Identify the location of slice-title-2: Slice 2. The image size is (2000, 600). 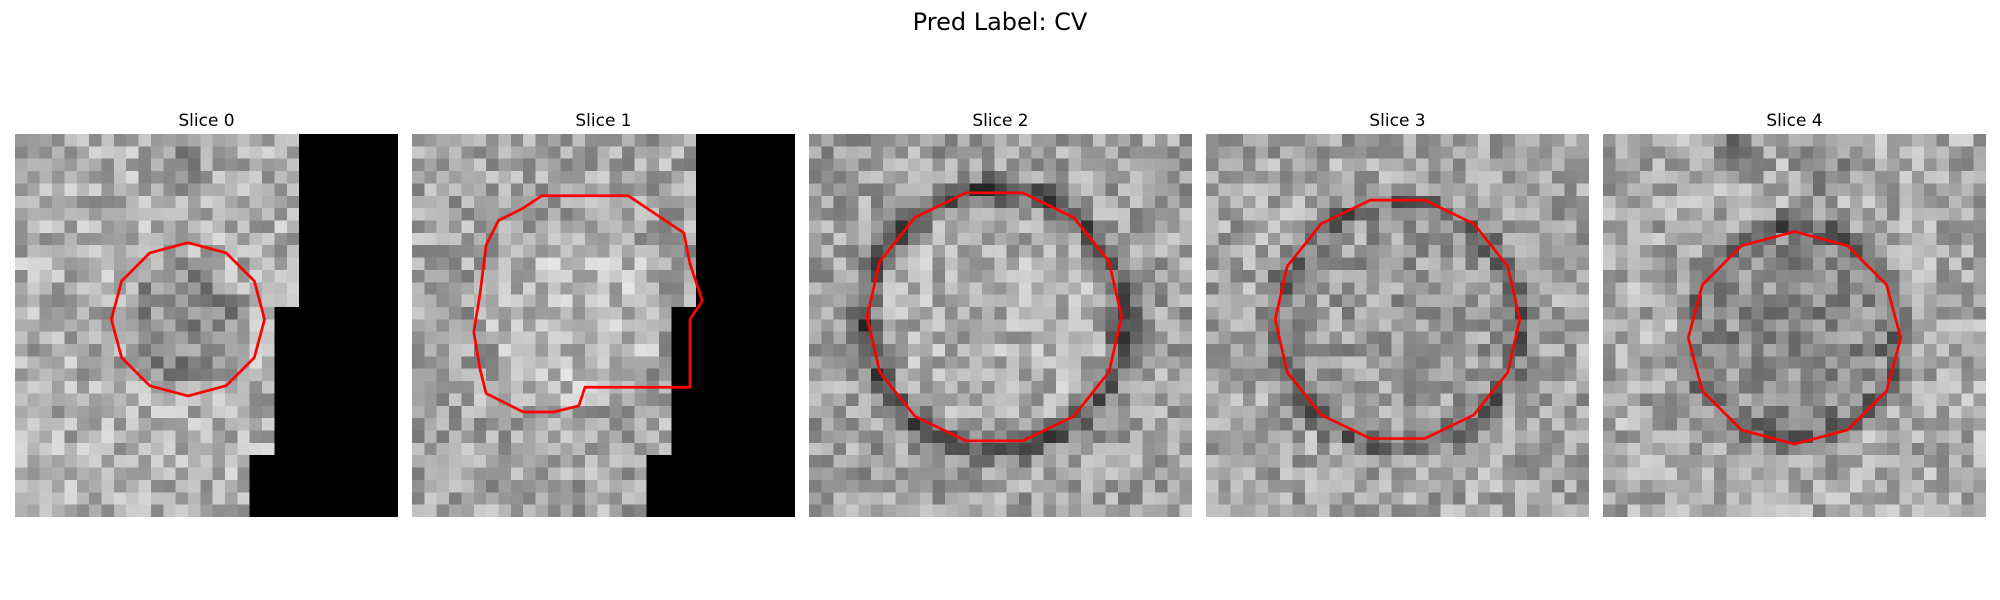
(1000, 121).